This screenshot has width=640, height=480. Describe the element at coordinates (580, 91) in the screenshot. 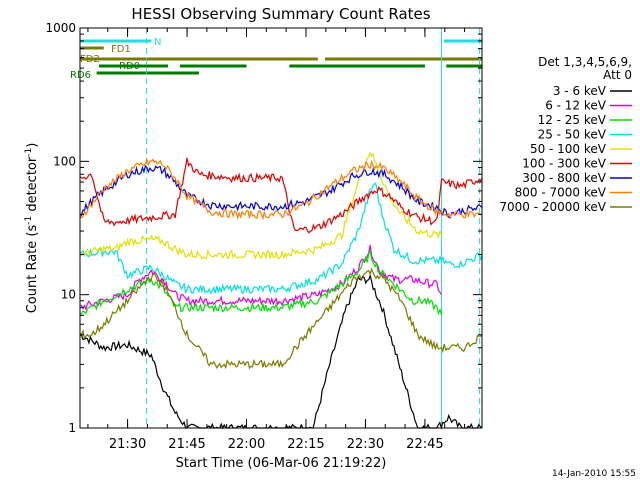

I see `legend-label: 3 - 6 keV` at that location.